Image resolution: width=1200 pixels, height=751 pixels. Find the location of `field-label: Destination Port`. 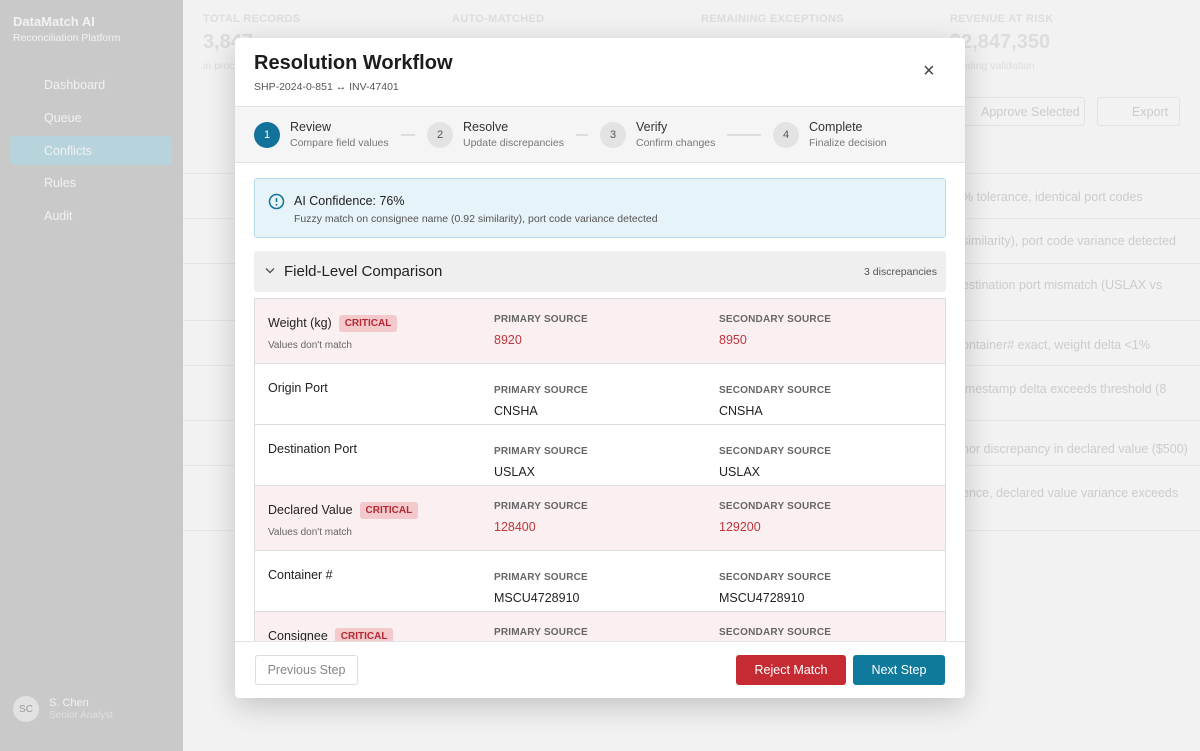

field-label: Destination Port is located at coordinates (312, 449).